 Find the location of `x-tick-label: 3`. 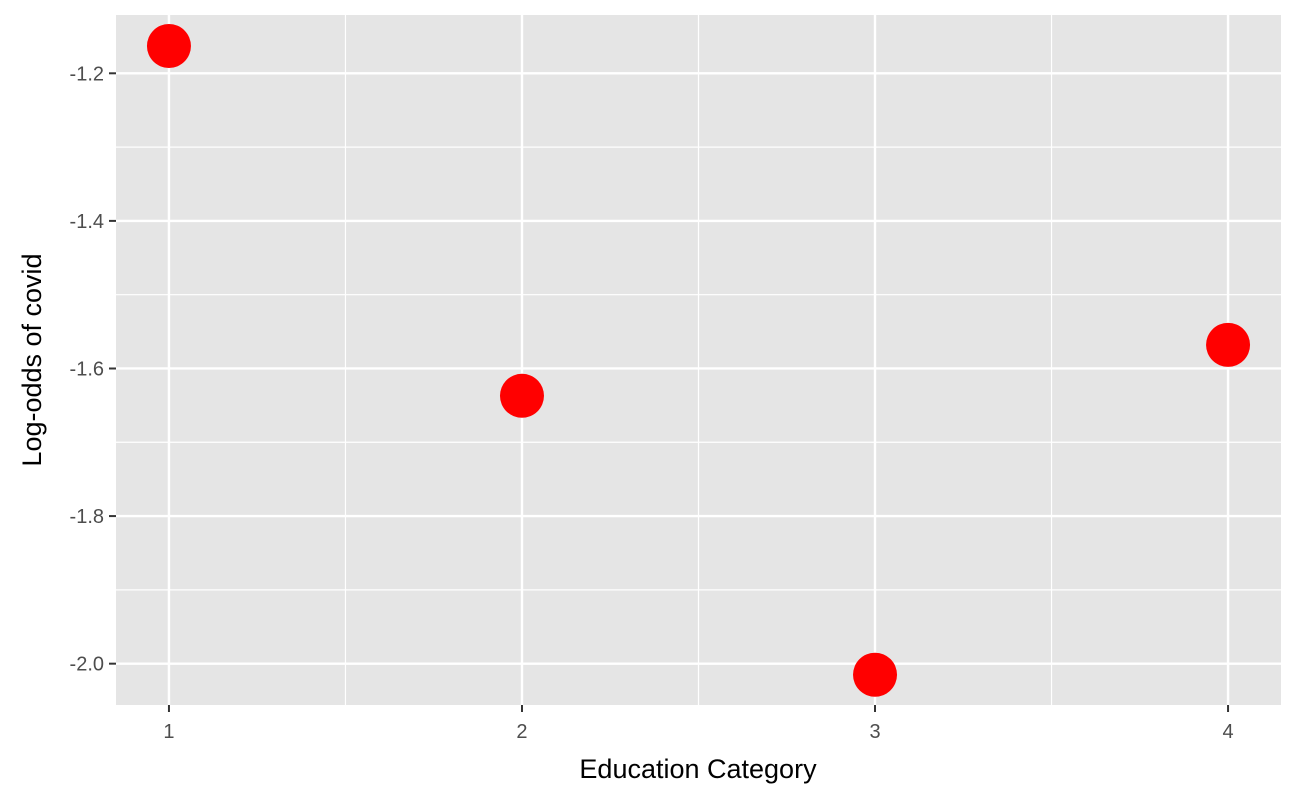

x-tick-label: 3 is located at coordinates (874, 732).